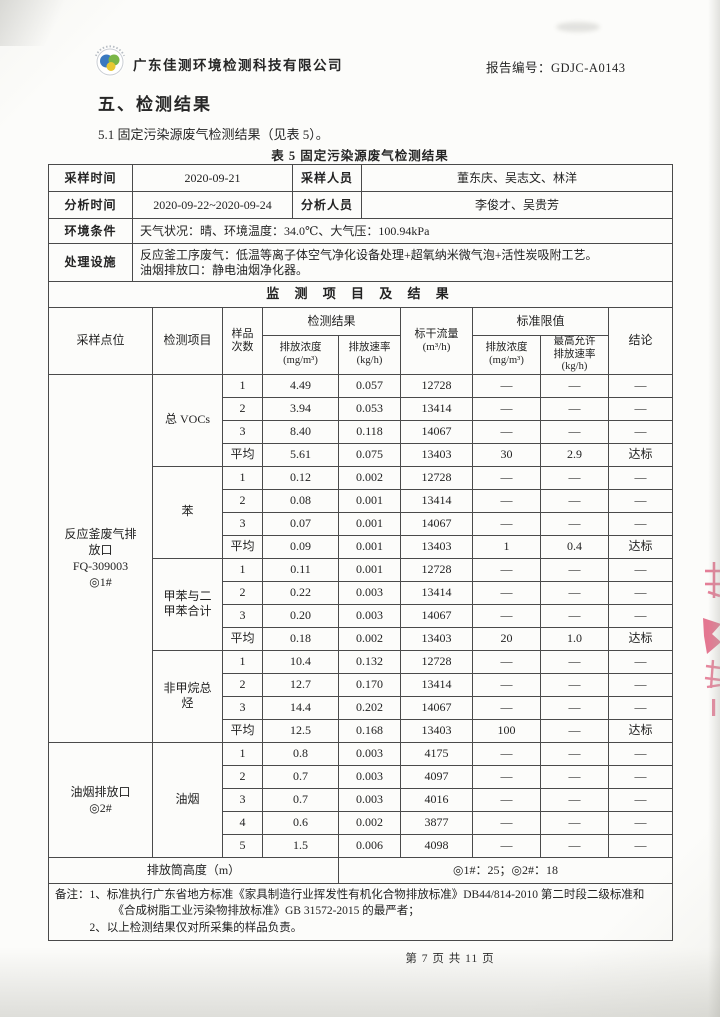 The height and width of the screenshot is (1017, 720). What do you see at coordinates (242, 753) in the screenshot?
I see `cell-sample-no: 1` at bounding box center [242, 753].